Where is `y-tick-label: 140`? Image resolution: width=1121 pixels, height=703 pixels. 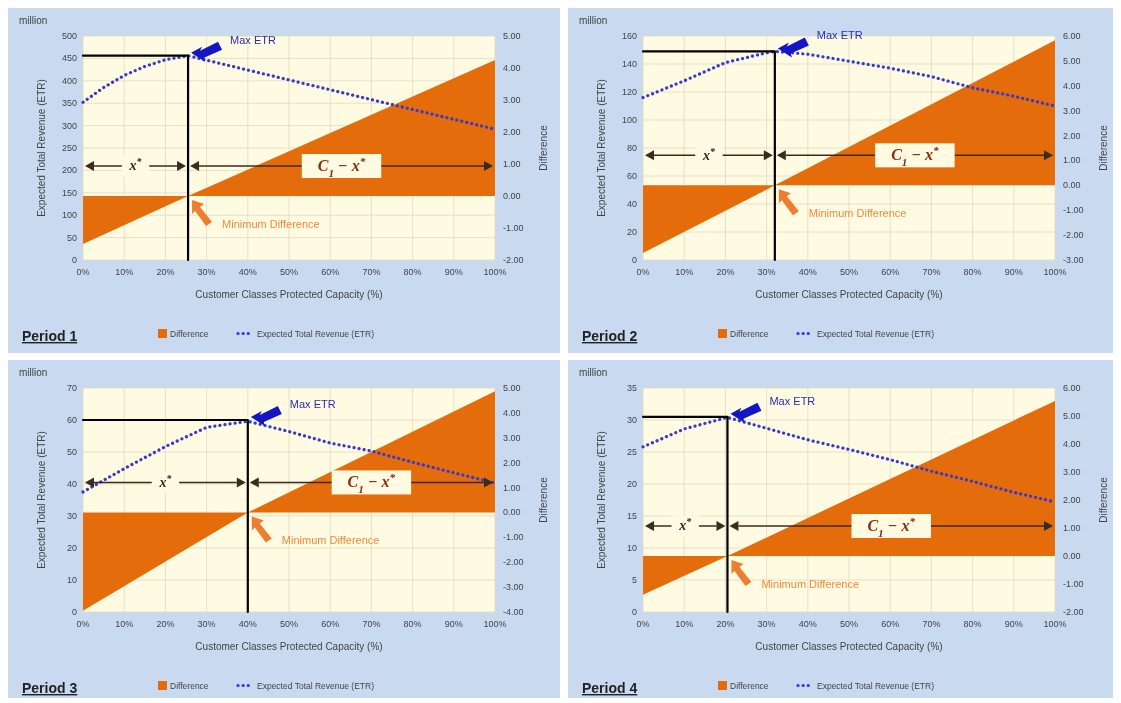 y-tick-label: 140 is located at coordinates (629, 64).